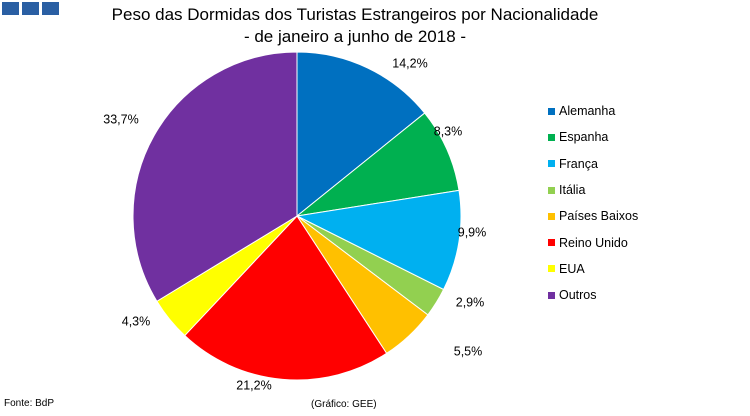 The width and height of the screenshot is (750, 416). I want to click on pie-slice-alemanha, so click(361, 134).